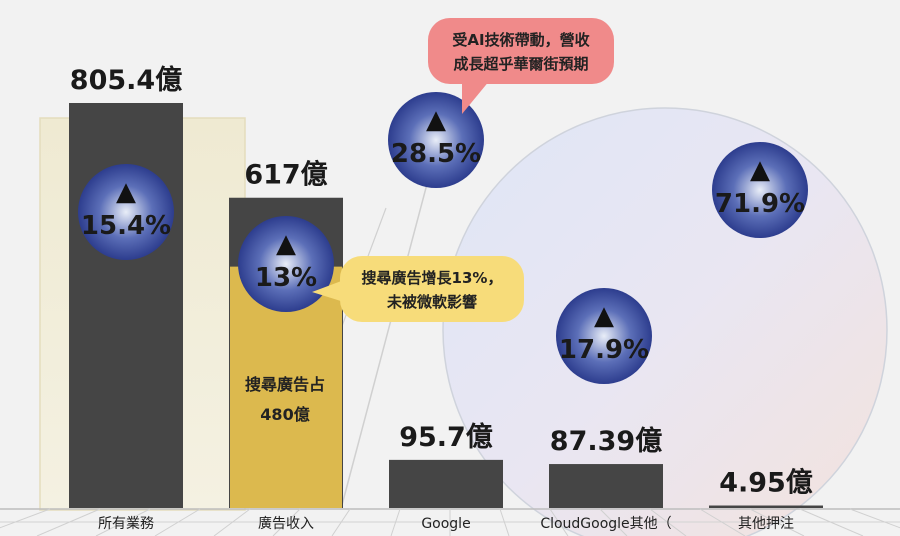 This screenshot has height=536, width=900. What do you see at coordinates (446, 437) in the screenshot?
I see `value-label-2: 95.7億` at bounding box center [446, 437].